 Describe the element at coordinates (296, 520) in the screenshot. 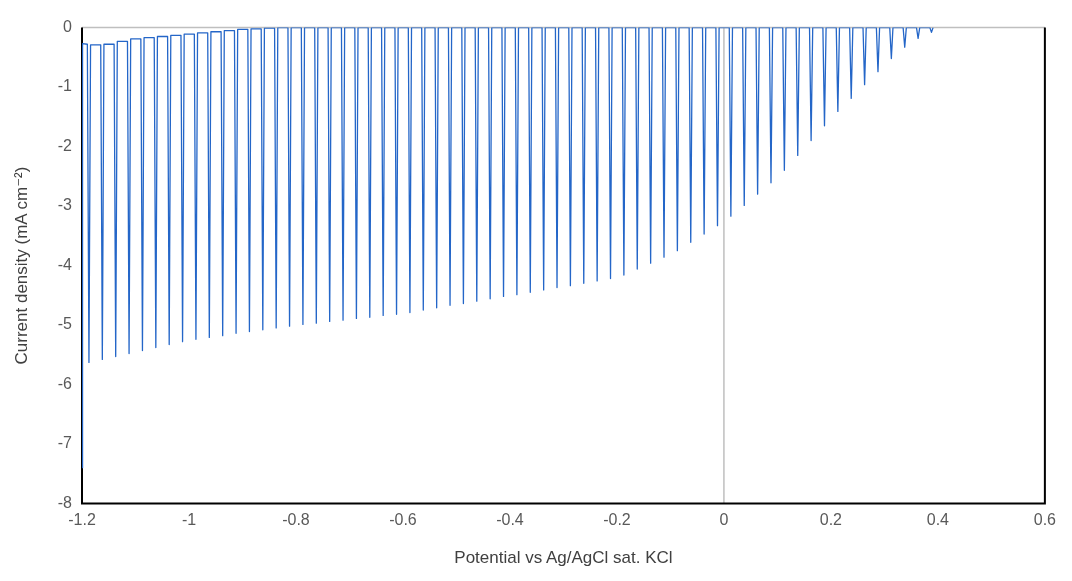

I see `x-tick-label: -0.8` at that location.